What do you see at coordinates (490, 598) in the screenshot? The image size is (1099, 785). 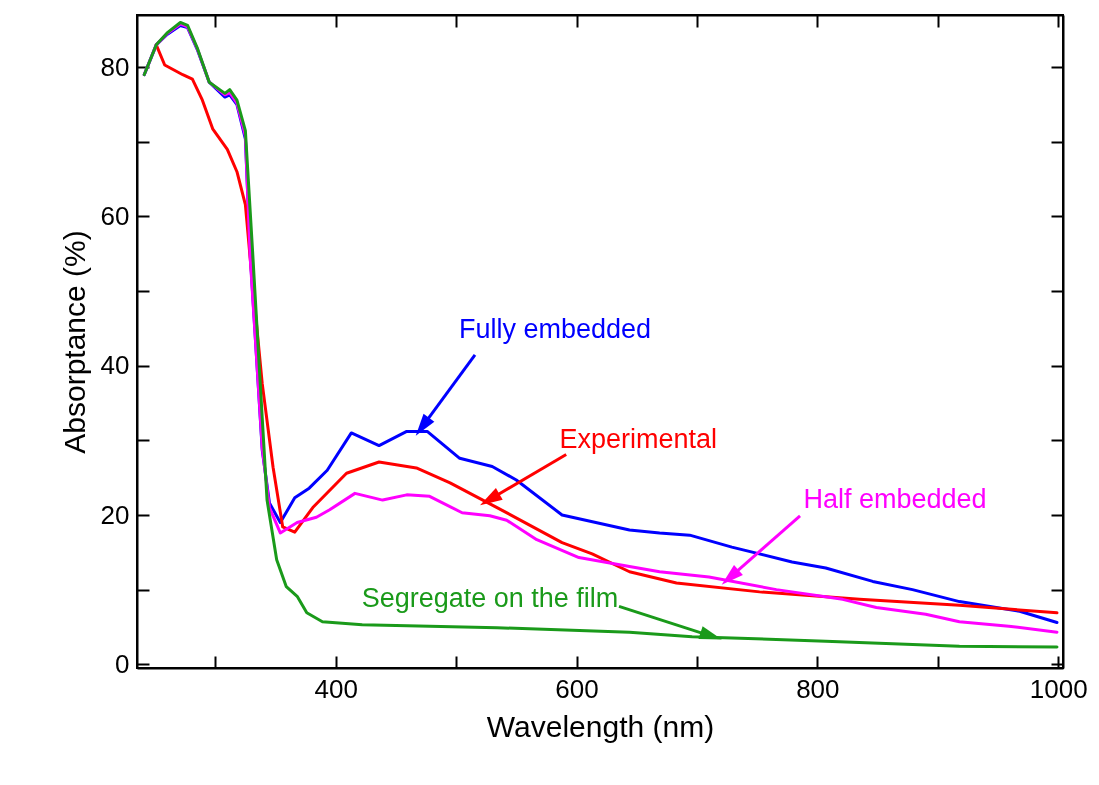 I see `annotation: Segregate on the film` at bounding box center [490, 598].